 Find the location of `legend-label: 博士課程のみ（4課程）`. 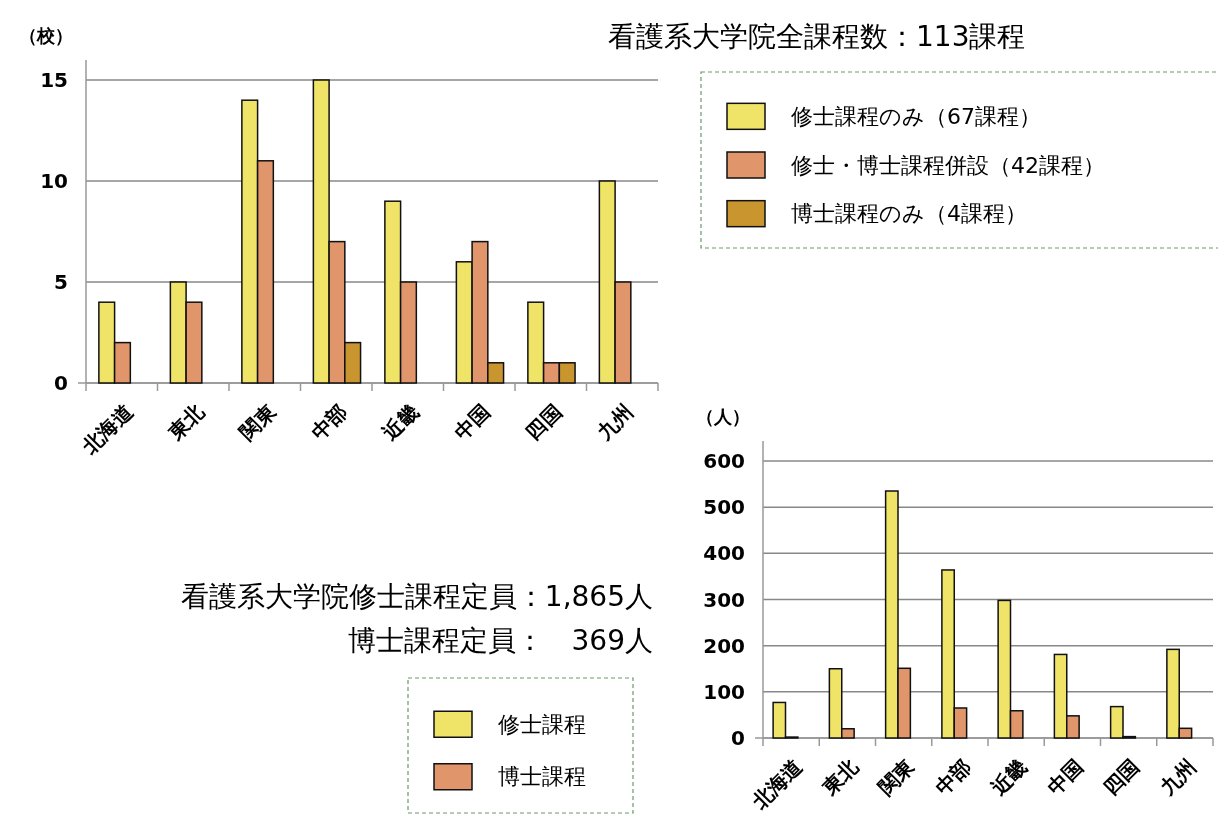

legend-label: 博士課程のみ（4課程） is located at coordinates (909, 214).